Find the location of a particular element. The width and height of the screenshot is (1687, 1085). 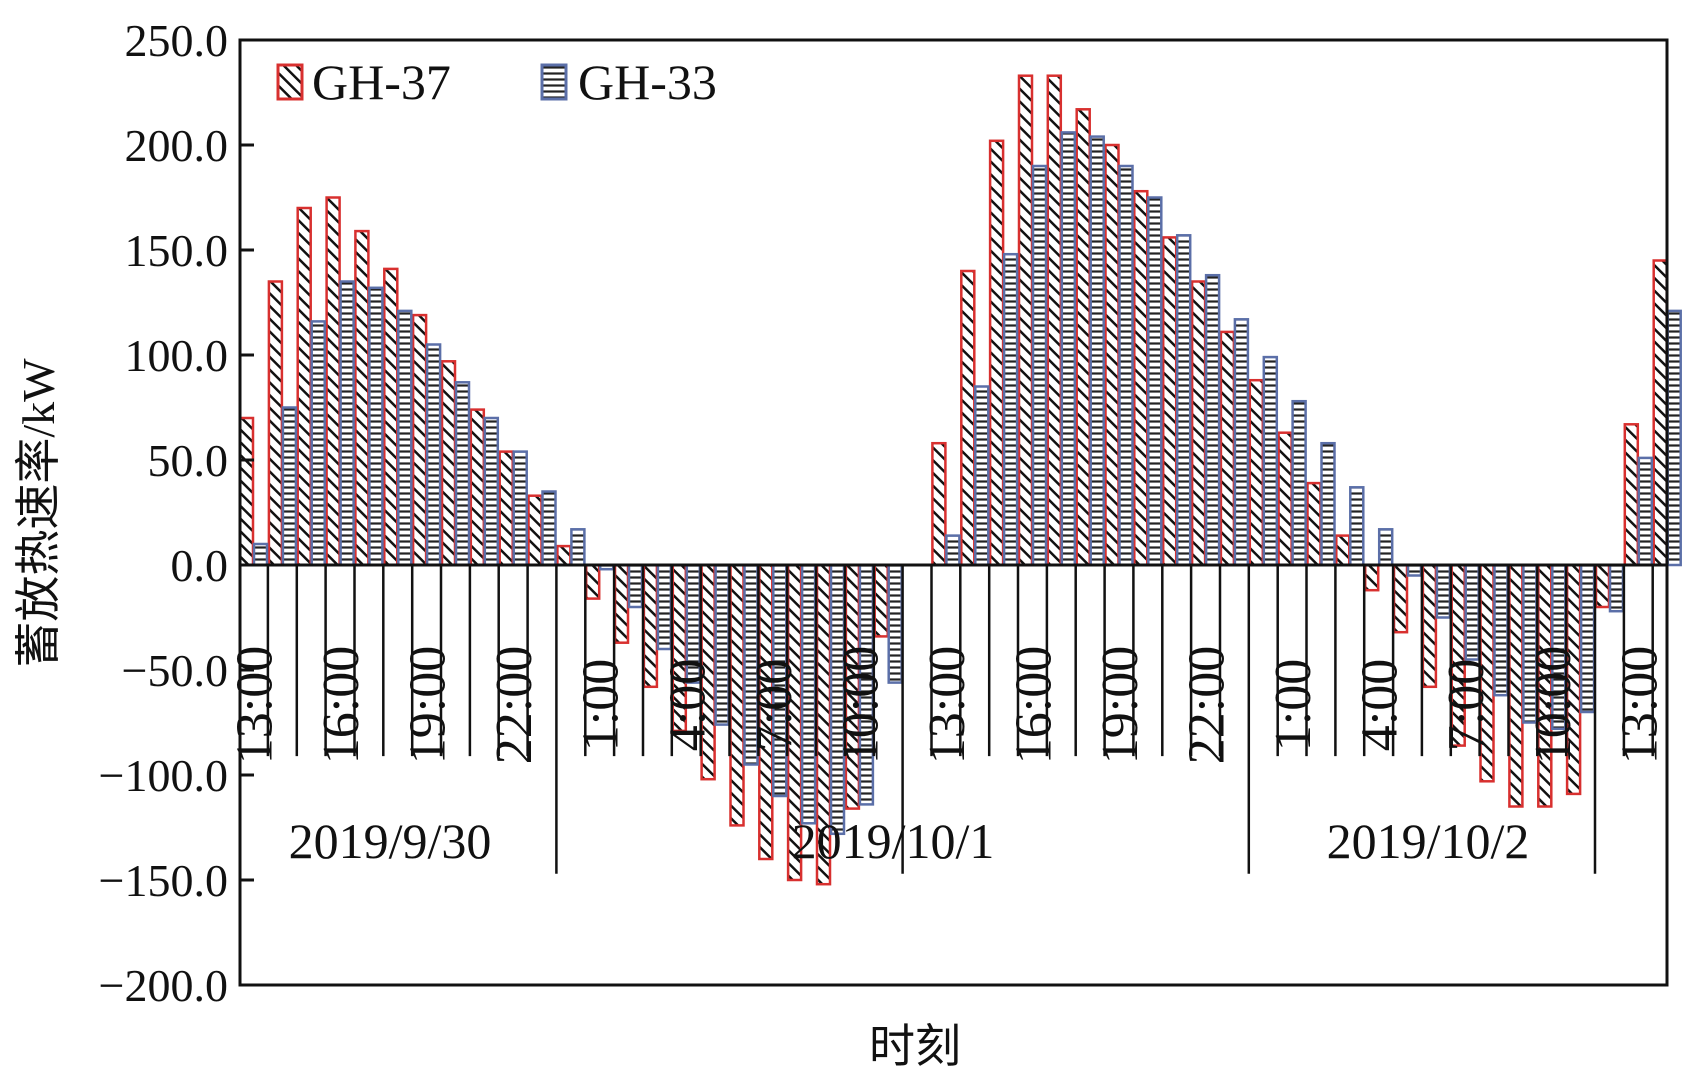

legend-swatch-gh33 is located at coordinates (554, 82).